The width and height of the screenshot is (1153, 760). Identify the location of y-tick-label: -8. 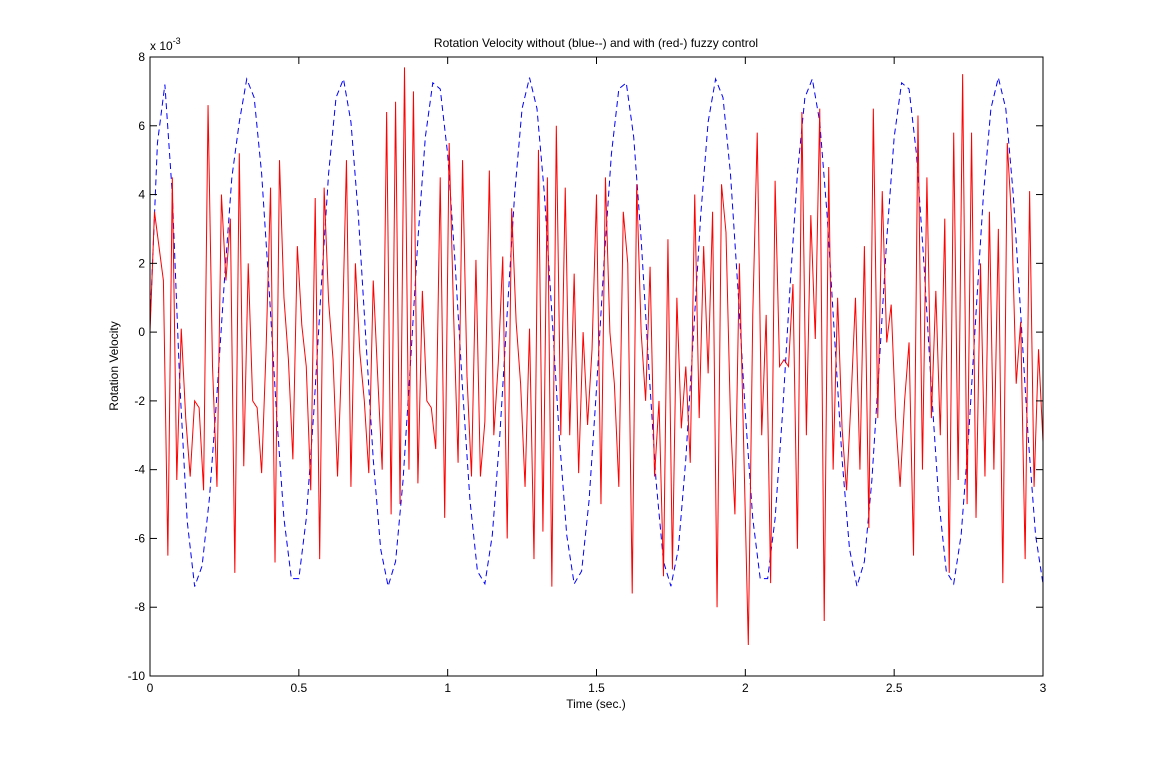
(139, 607).